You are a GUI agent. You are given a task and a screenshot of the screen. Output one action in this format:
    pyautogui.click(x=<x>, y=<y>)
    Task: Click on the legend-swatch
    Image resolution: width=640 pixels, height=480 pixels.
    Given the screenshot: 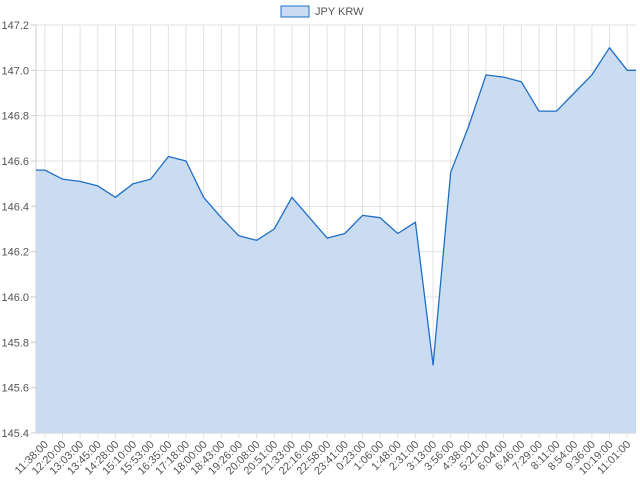 What is the action you would take?
    pyautogui.click(x=295, y=11)
    